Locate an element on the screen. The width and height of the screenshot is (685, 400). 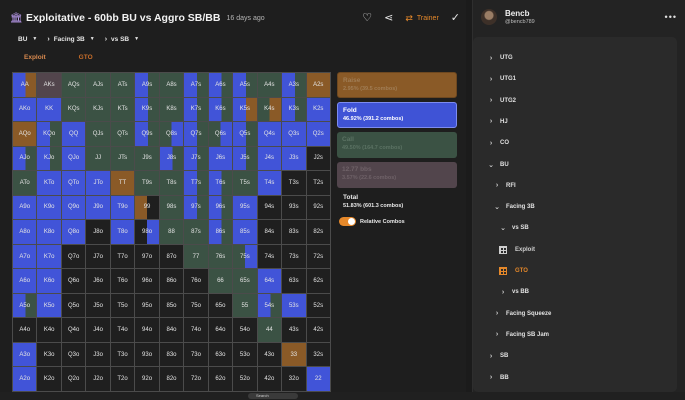
hand-cell: 53o is located at coordinates (245, 354).